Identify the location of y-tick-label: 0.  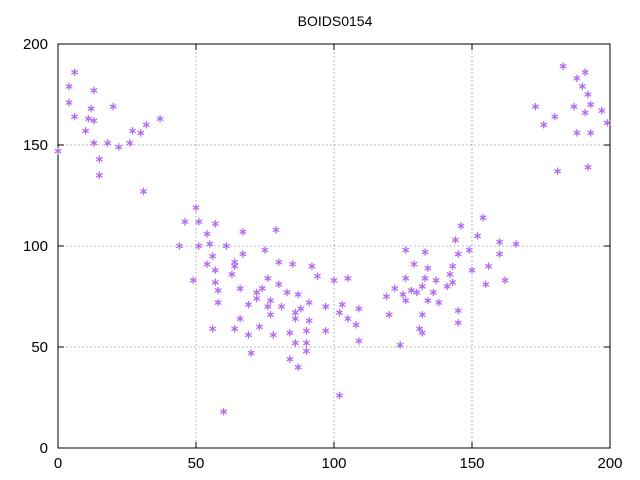
(44, 448).